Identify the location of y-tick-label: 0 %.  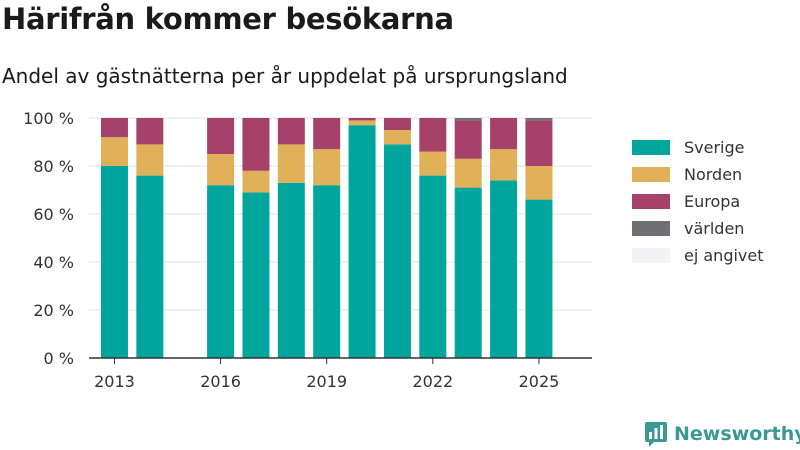
(59, 358).